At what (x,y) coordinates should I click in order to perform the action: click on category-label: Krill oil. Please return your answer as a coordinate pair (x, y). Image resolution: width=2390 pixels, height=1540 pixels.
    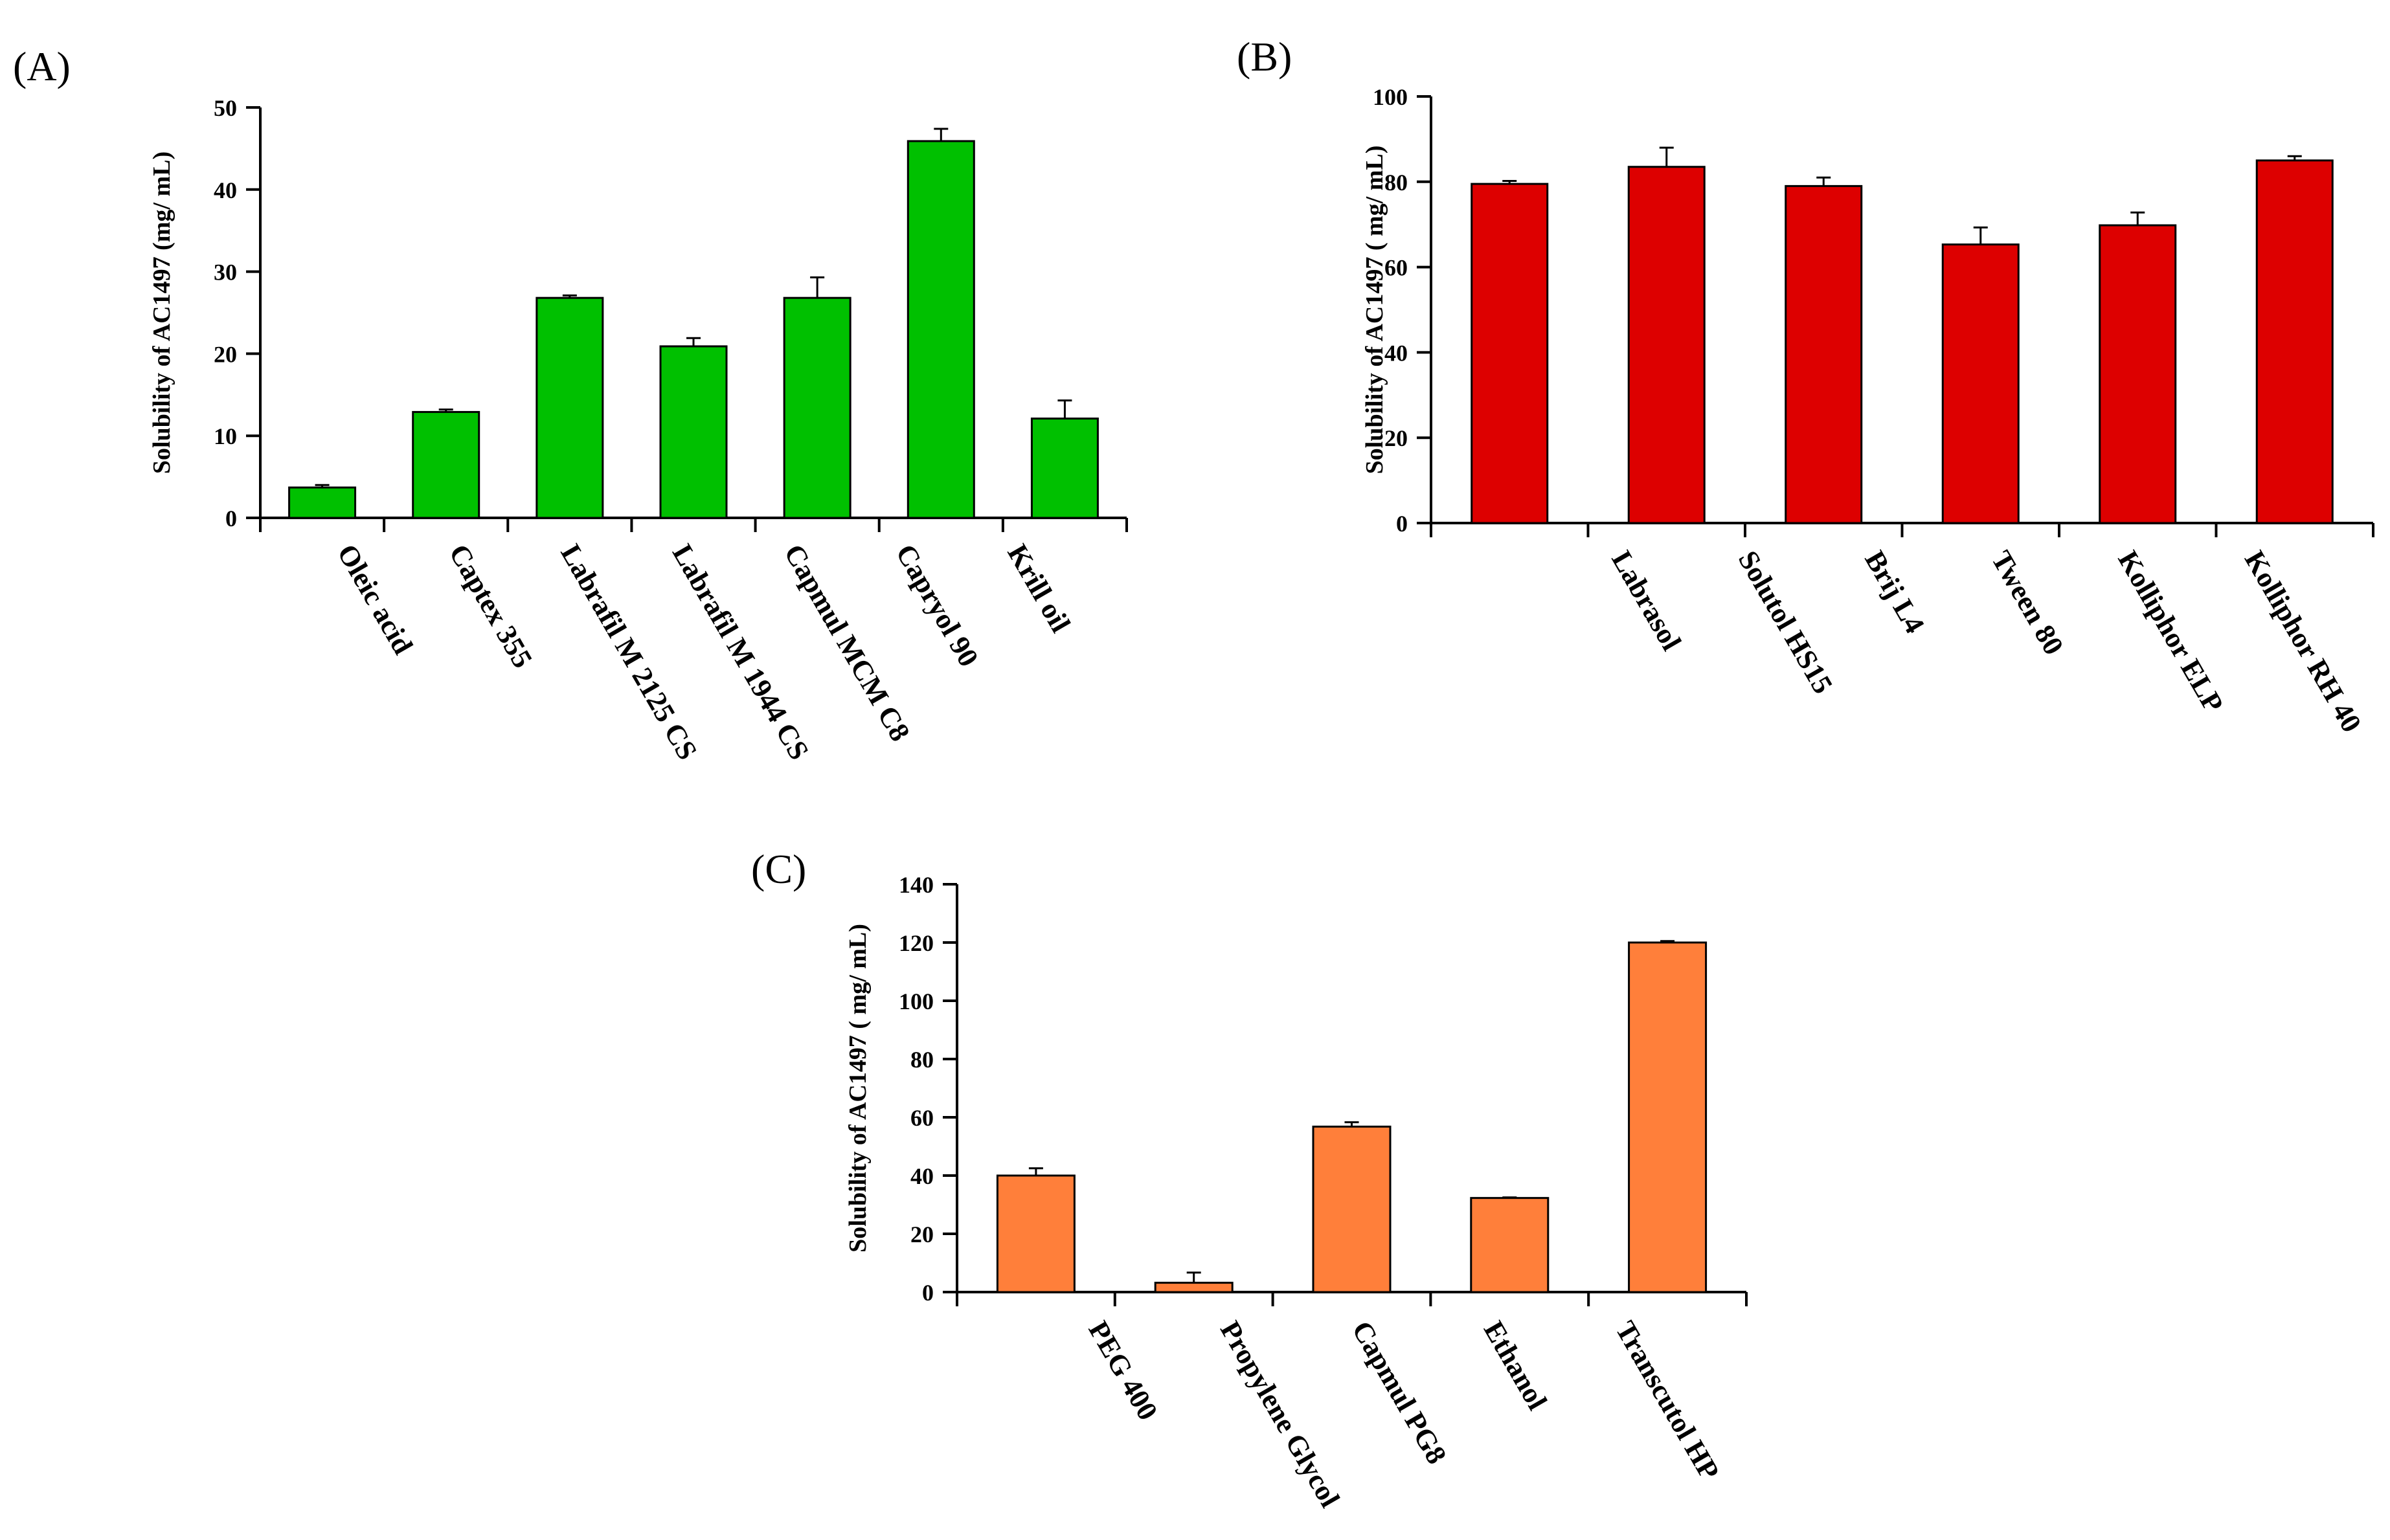
    Looking at the image, I should click on (1038, 588).